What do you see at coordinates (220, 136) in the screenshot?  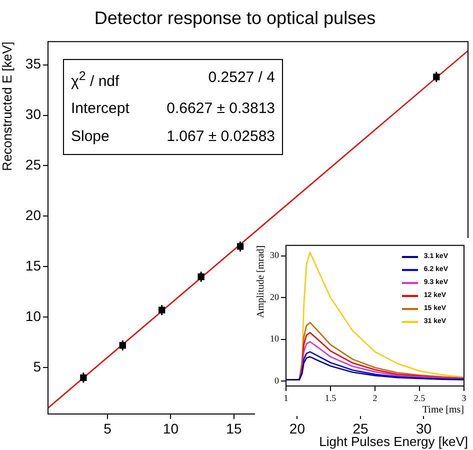 I see `annotation: 1.067 ± 0.02583` at bounding box center [220, 136].